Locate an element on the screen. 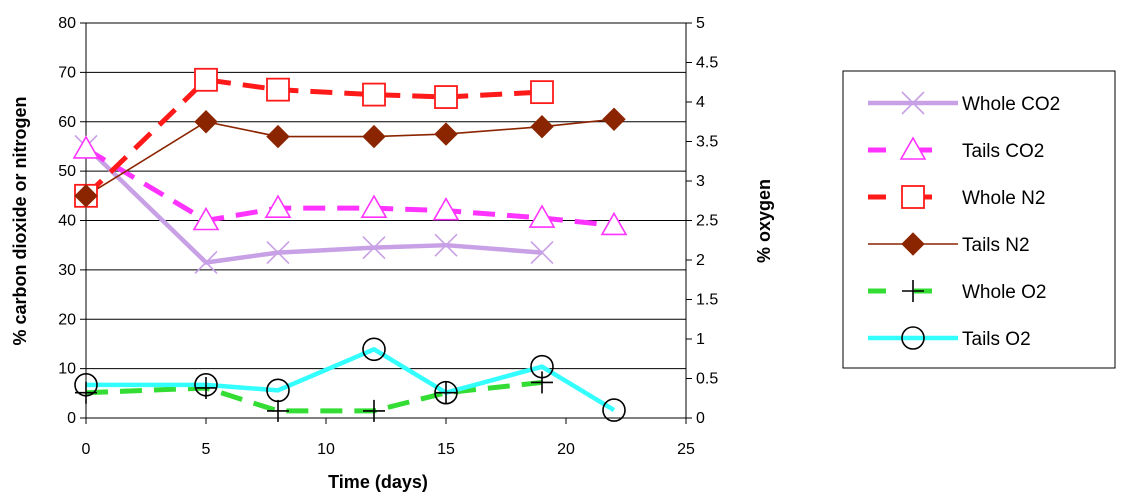 The height and width of the screenshot is (501, 1126). x-tick-label: 0 is located at coordinates (86, 449).